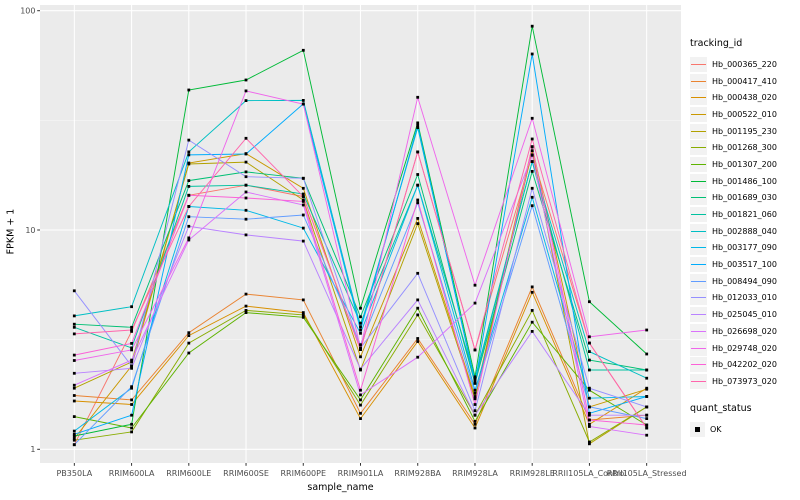 This screenshot has height=500, width=800. I want to click on legend-item-label: Hb_001195_230, so click(744, 131).